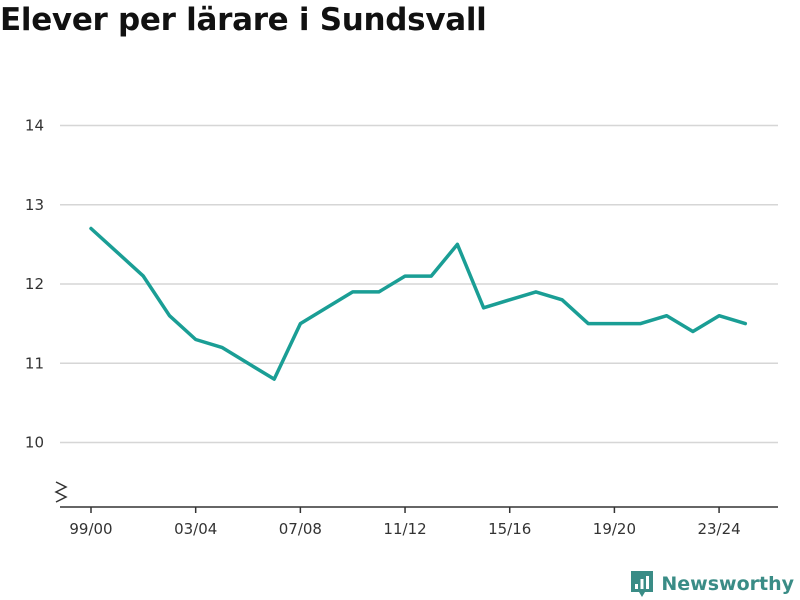 The width and height of the screenshot is (800, 600). Describe the element at coordinates (405, 510) in the screenshot. I see `x-axis-ticks` at that location.